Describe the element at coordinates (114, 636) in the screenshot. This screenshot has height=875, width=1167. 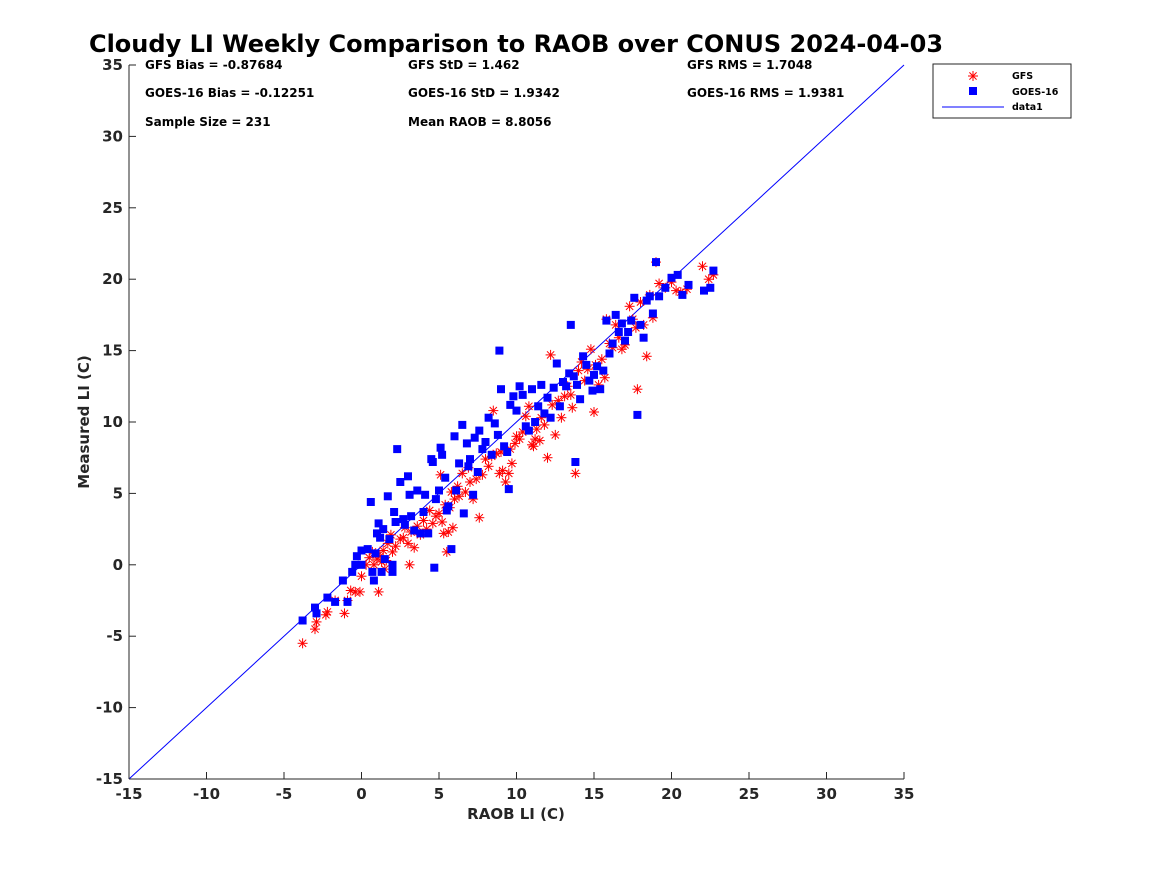
I see `y-tick-label: -5` at that location.